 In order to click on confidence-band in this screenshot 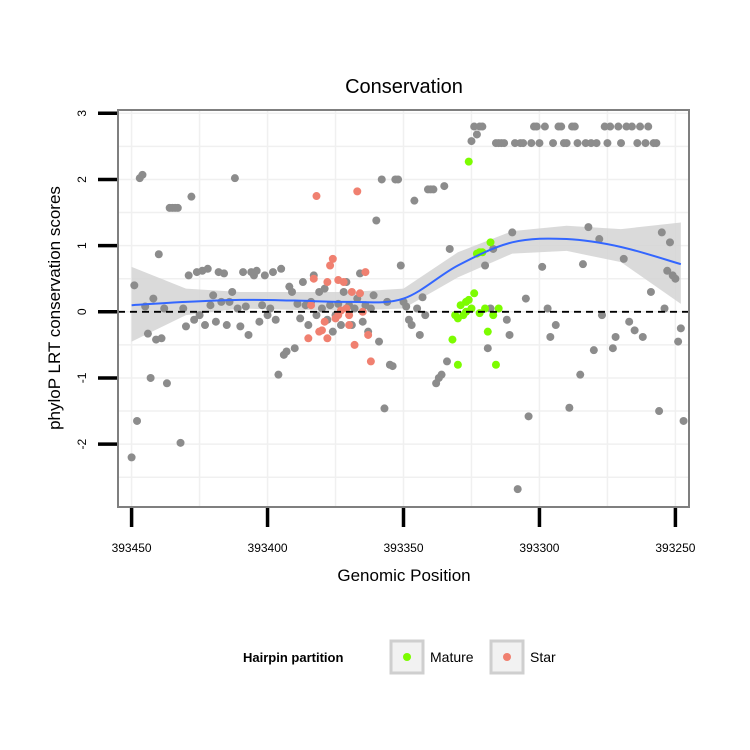, I will do `click(406, 282)`.